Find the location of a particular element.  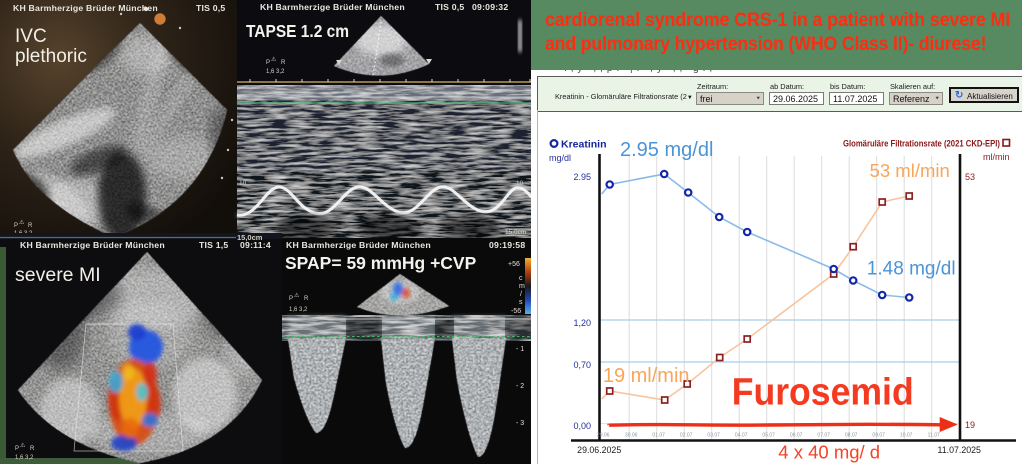

svg-text: - 1 is located at coordinates (520, 349).